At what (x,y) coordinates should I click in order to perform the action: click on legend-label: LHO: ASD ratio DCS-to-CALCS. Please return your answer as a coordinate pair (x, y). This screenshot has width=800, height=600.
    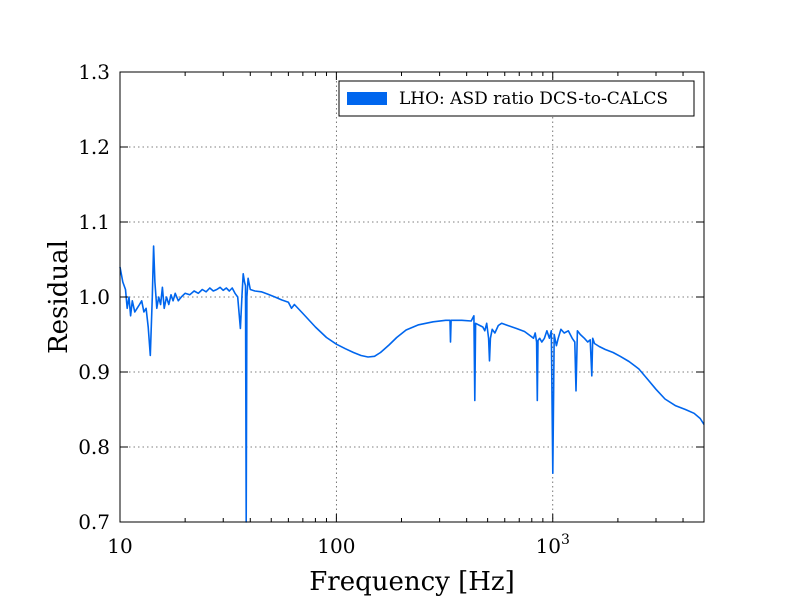
    Looking at the image, I should click on (533, 99).